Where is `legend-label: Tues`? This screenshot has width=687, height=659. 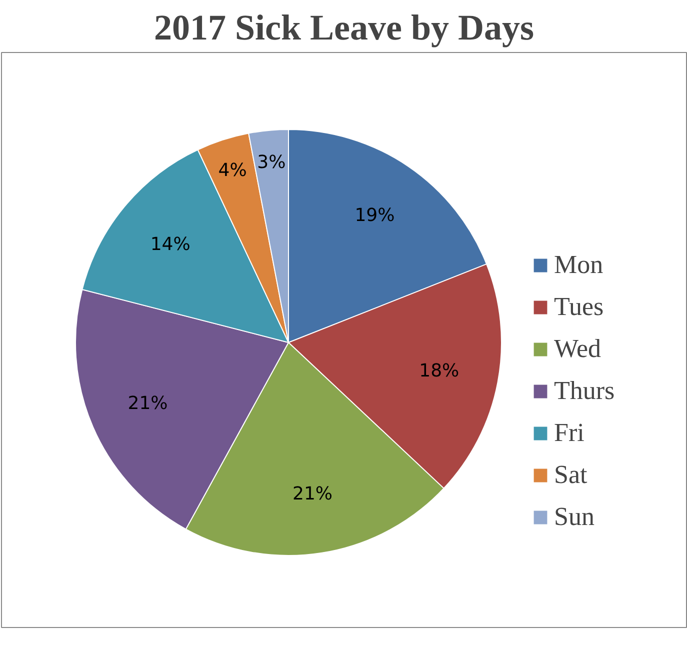 legend-label: Tues is located at coordinates (579, 307).